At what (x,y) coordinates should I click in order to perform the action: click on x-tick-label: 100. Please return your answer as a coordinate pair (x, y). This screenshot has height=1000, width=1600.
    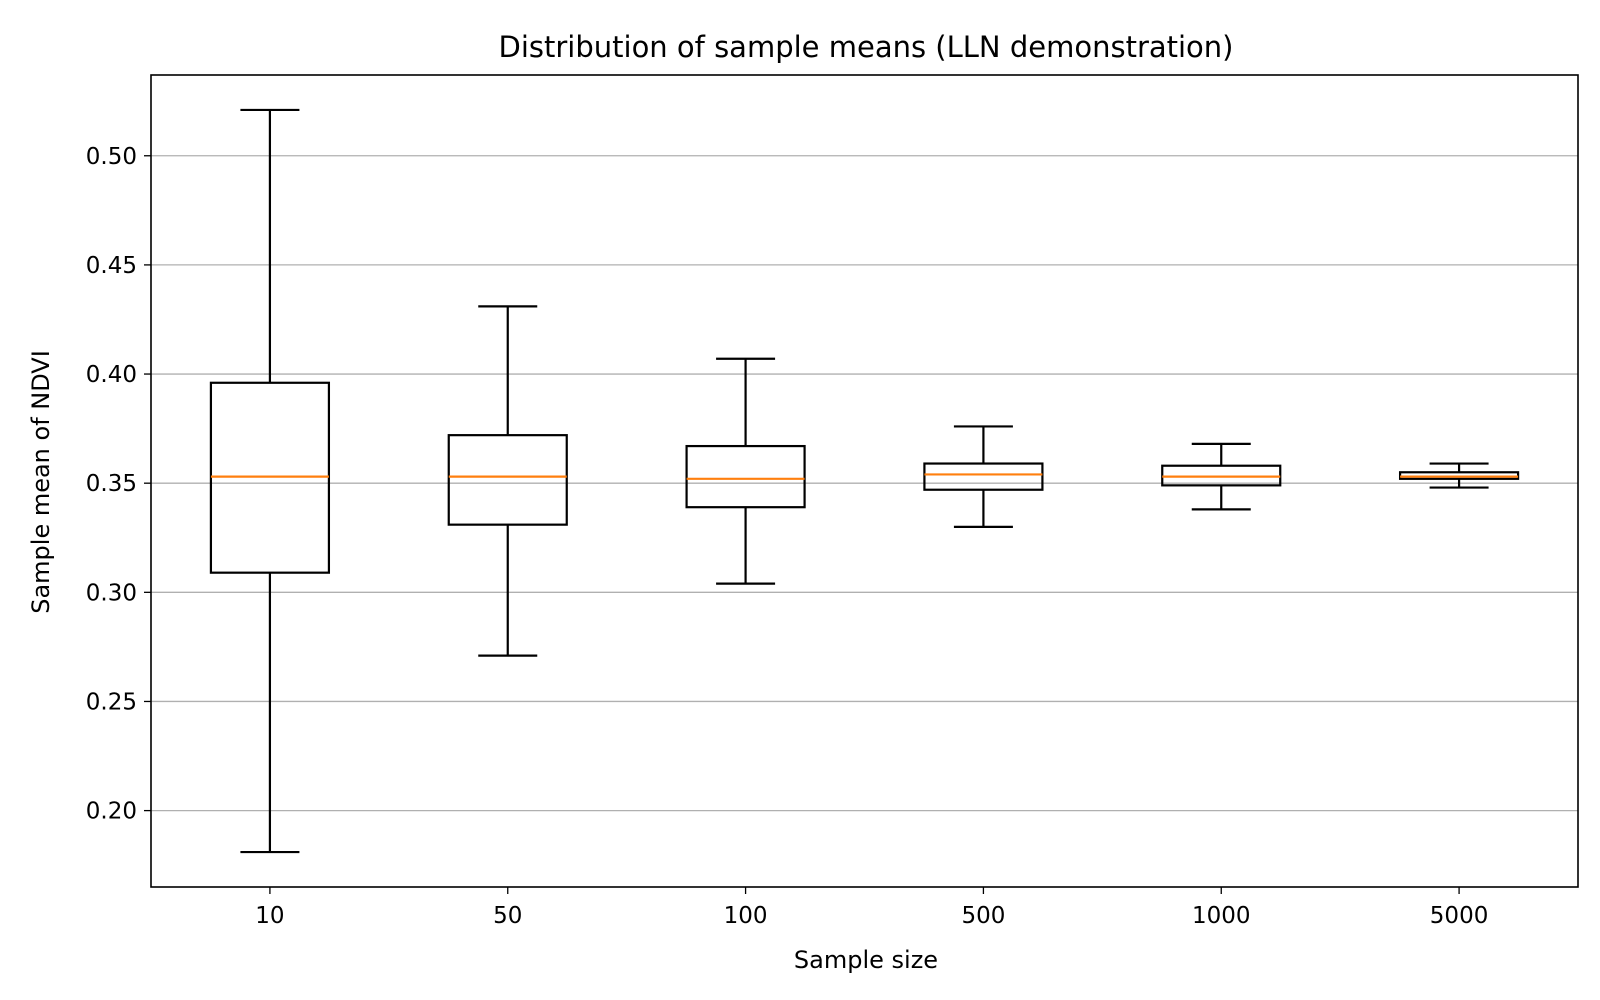
    Looking at the image, I should click on (746, 916).